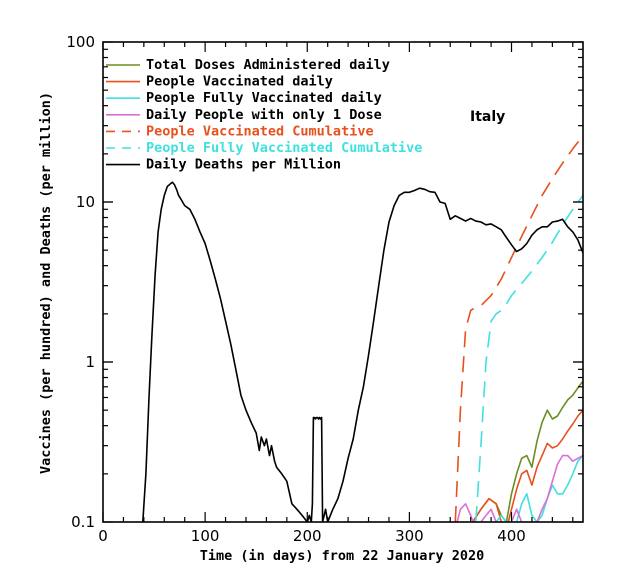  Describe the element at coordinates (243, 165) in the screenshot. I see `legend-label: Daily Deaths per Million` at that location.